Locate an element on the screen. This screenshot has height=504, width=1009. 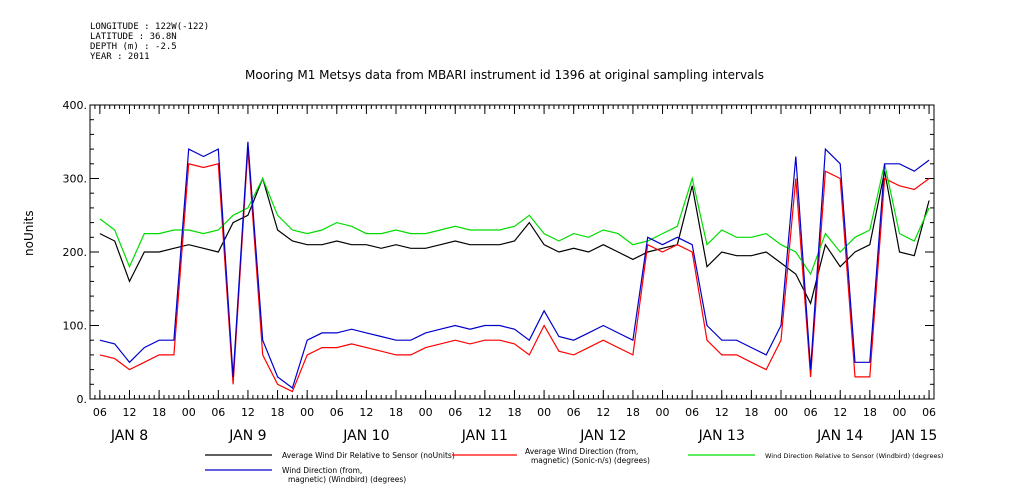
x-day-label: JAN 11 is located at coordinates (484, 436).